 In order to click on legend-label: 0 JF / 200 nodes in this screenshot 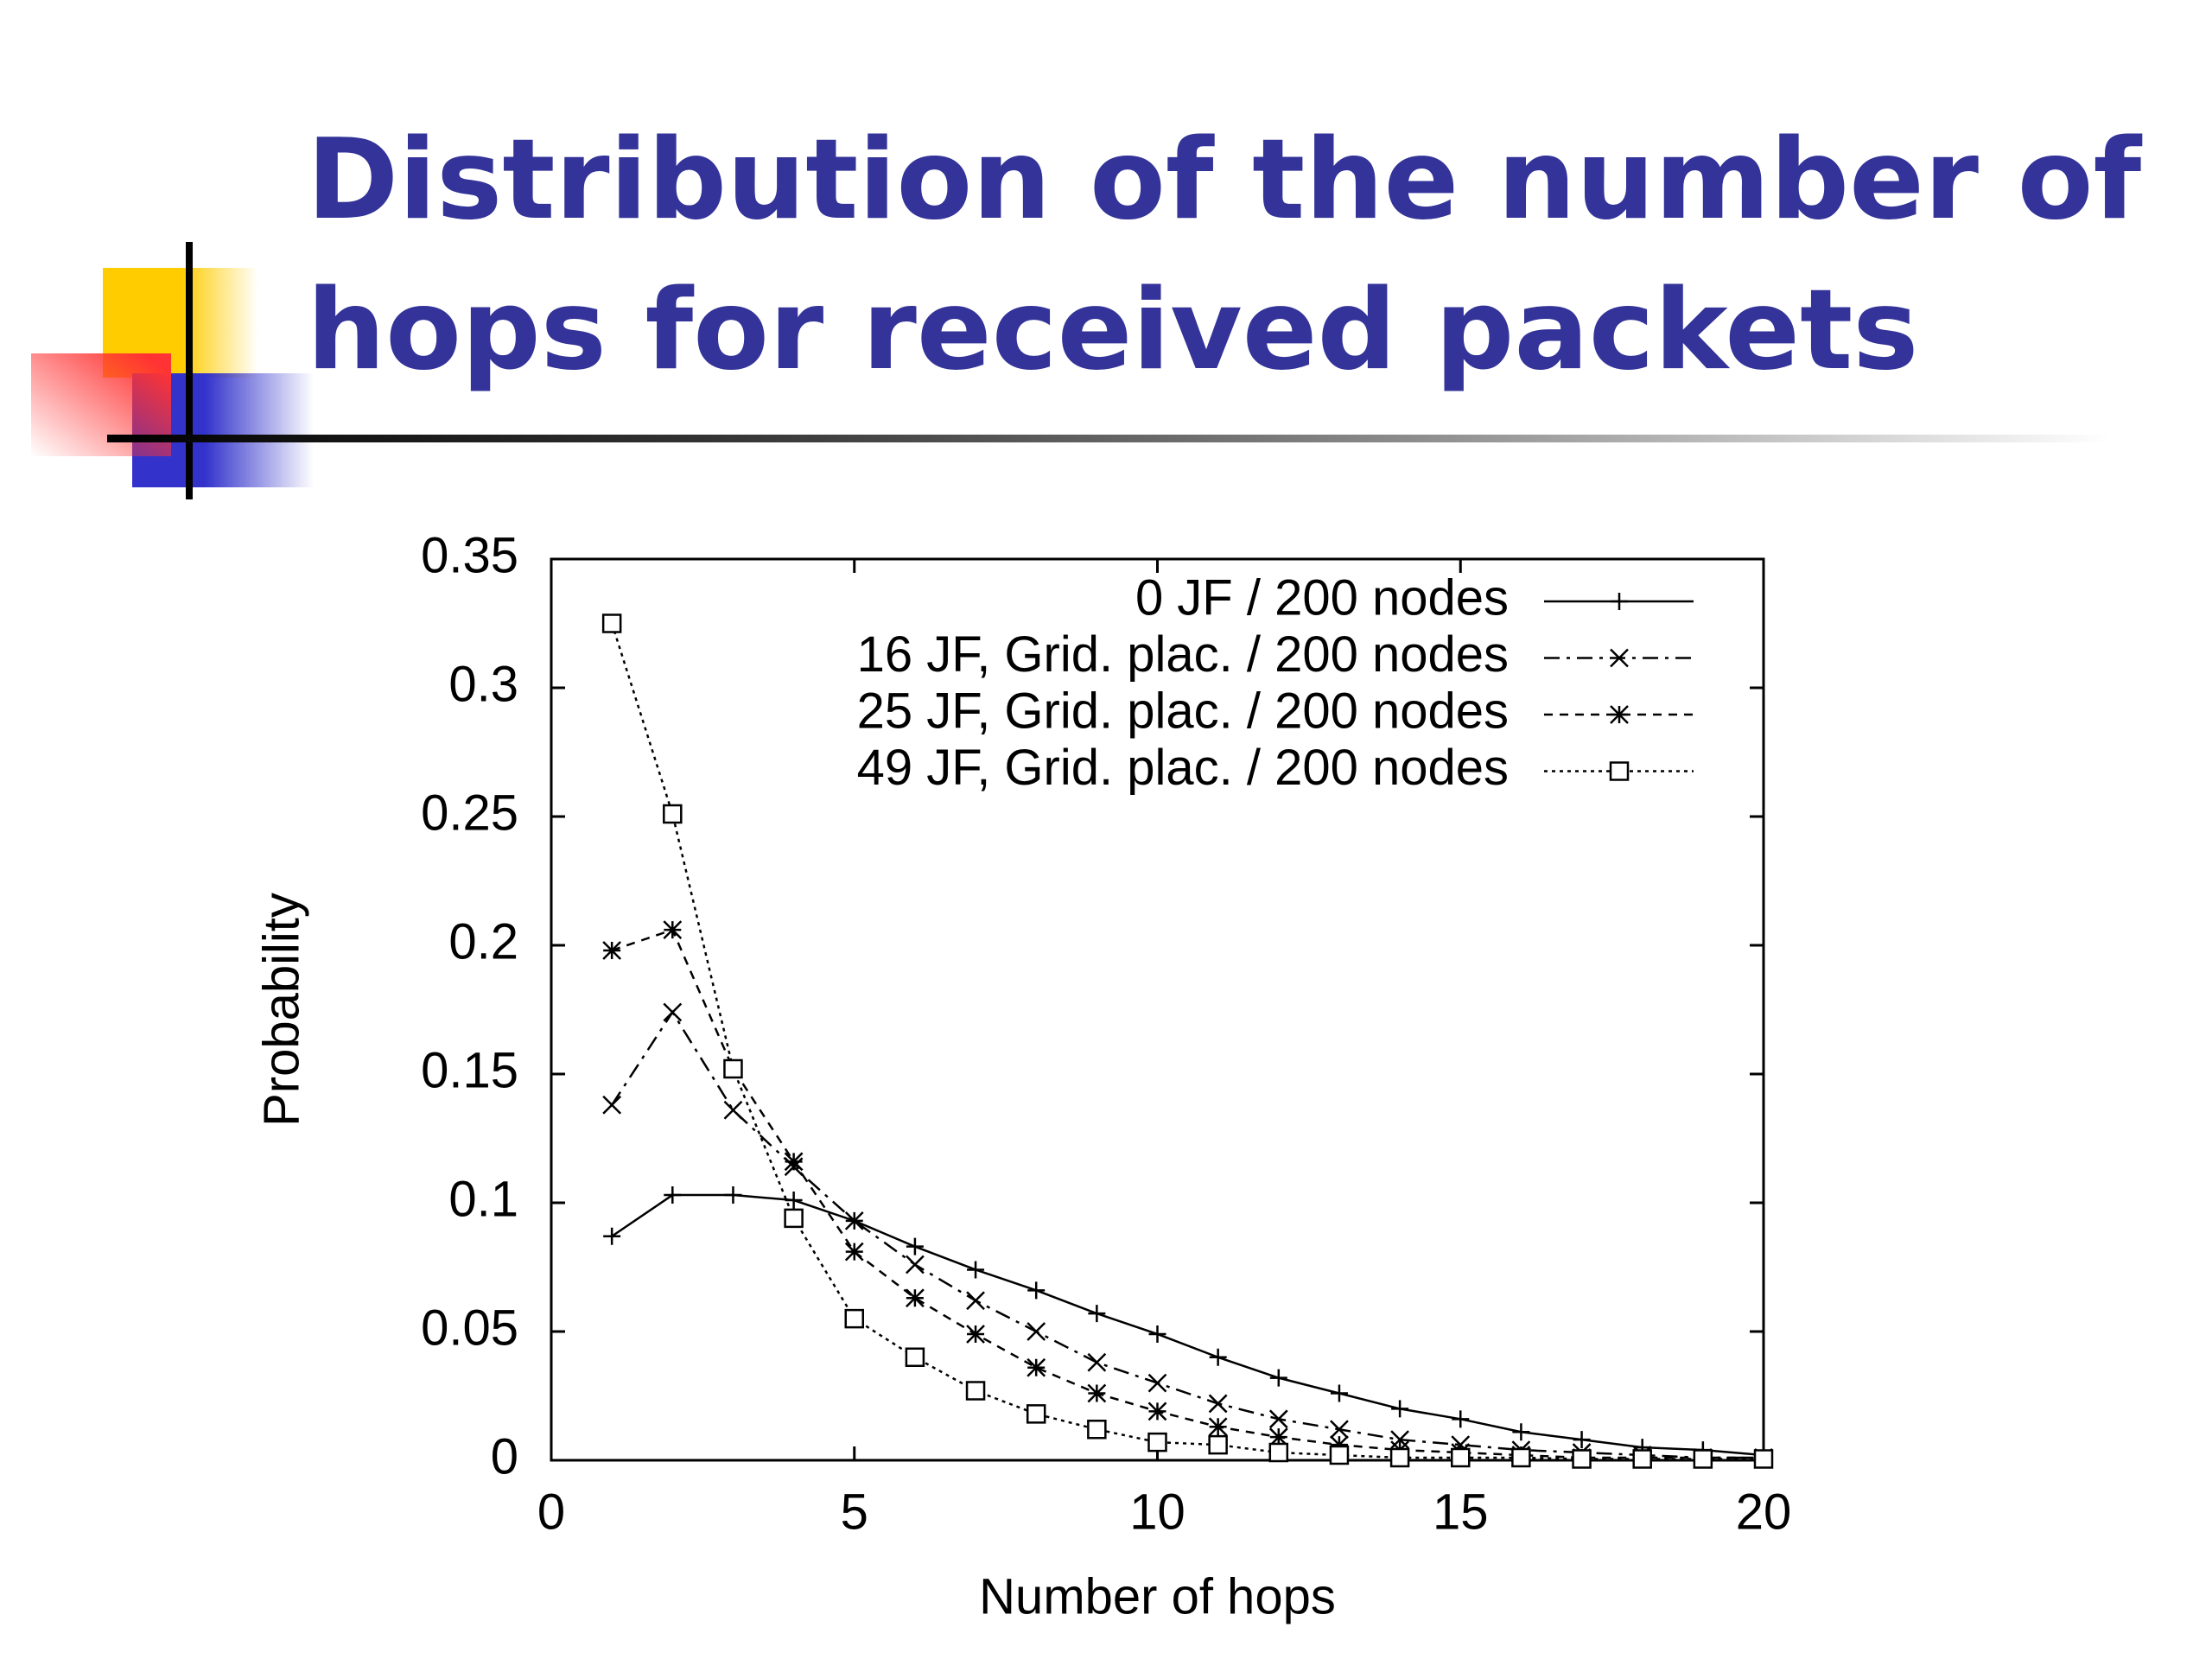, I will do `click(1322, 597)`.